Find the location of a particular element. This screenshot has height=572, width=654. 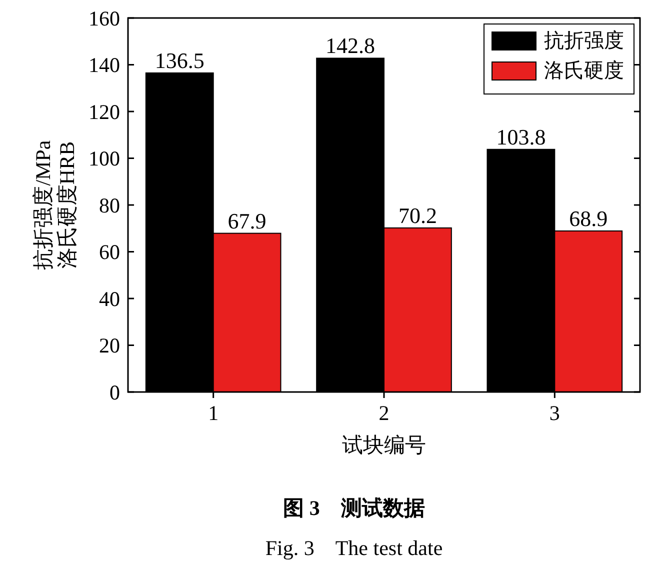

y-tick-label: 0 is located at coordinates (115, 392).